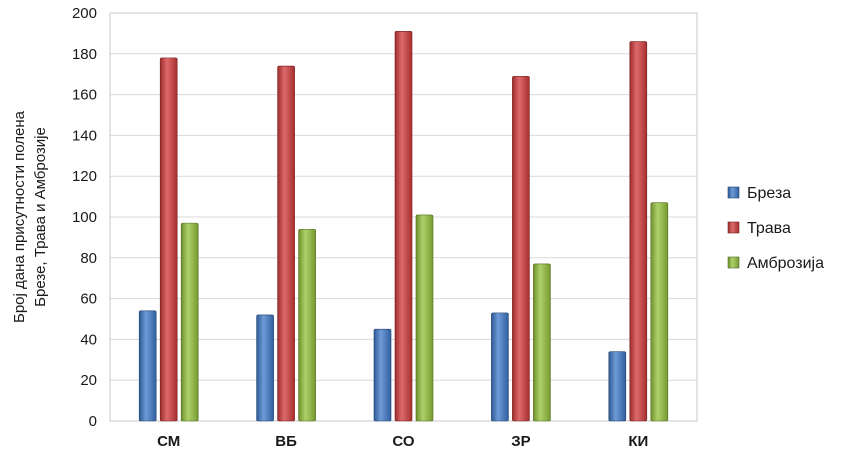 The height and width of the screenshot is (454, 853). I want to click on legend-label: Трава, so click(769, 228).